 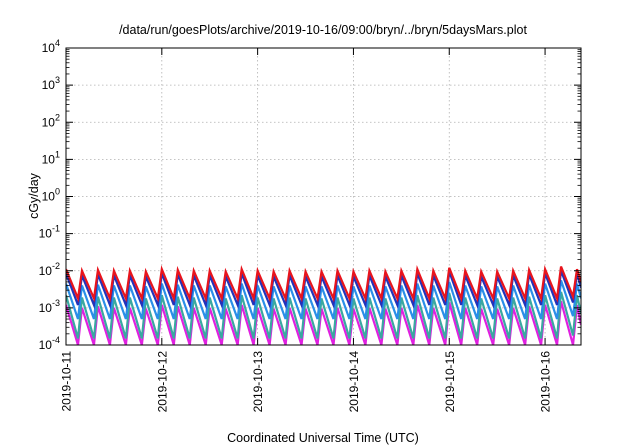 What do you see at coordinates (162, 382) in the screenshot?
I see `x-tick-label: 2019-10-12` at bounding box center [162, 382].